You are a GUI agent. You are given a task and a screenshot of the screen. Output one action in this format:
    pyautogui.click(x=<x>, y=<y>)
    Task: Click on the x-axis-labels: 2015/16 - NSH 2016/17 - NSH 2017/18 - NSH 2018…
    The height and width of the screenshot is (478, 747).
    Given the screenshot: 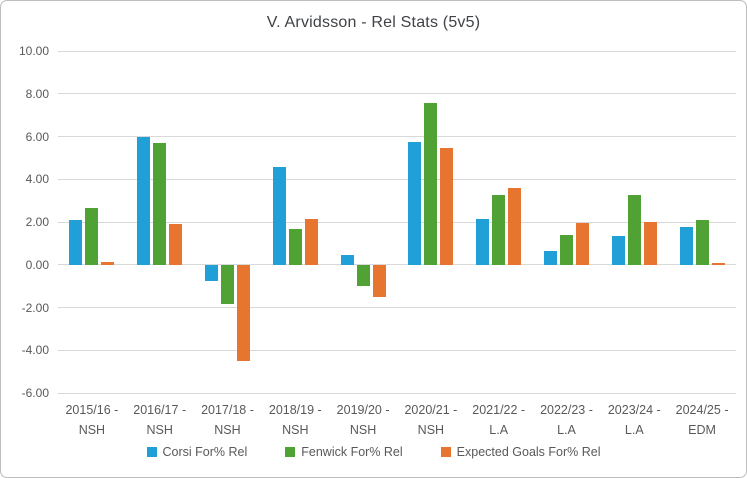 What is the action you would take?
    pyautogui.click(x=397, y=420)
    